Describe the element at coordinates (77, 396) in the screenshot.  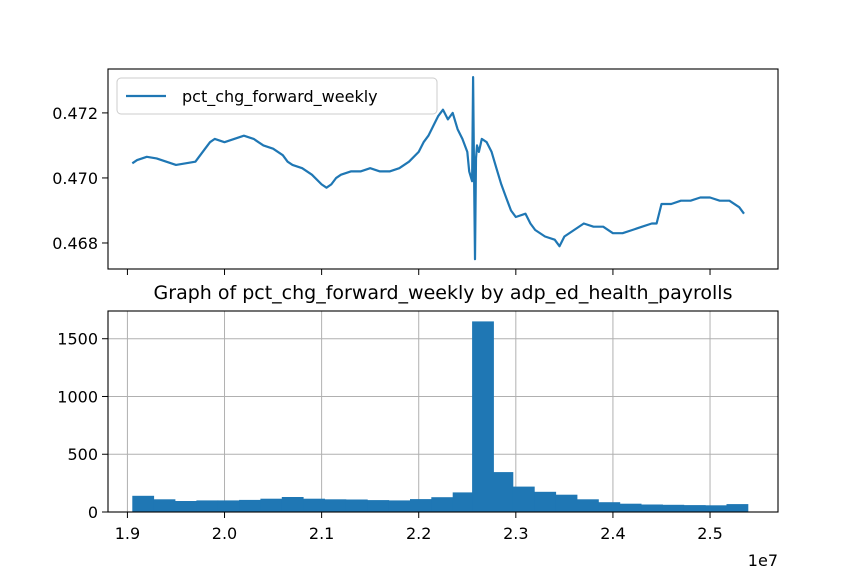
I see `histogram-y-tick-label: 1000` at that location.